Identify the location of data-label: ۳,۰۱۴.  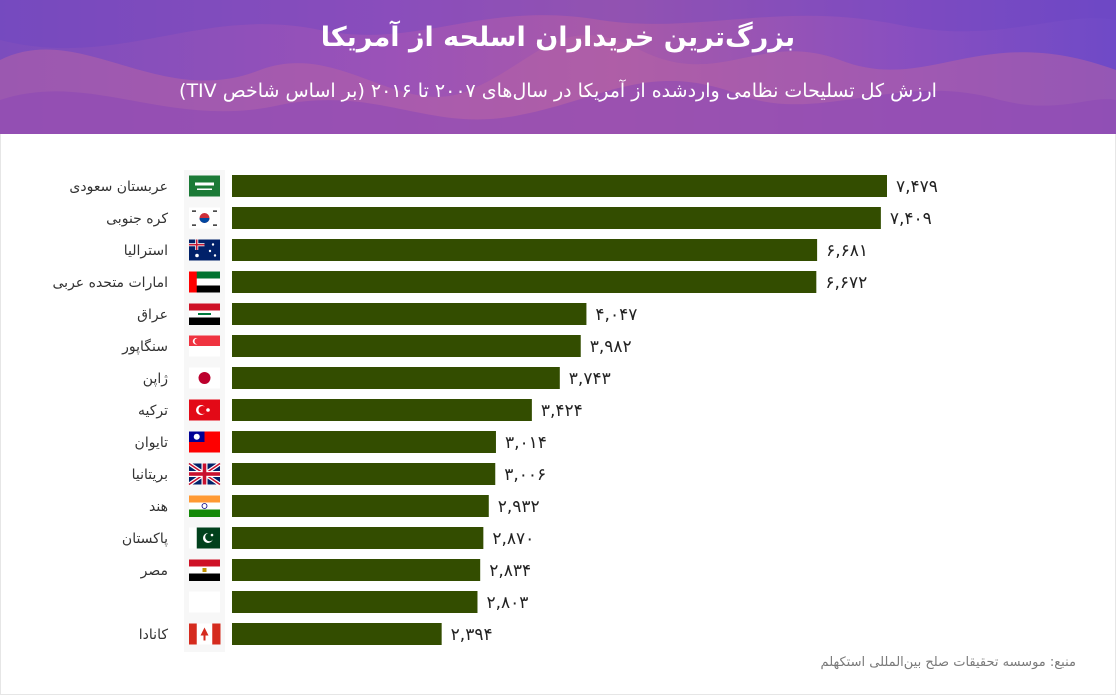
(526, 443).